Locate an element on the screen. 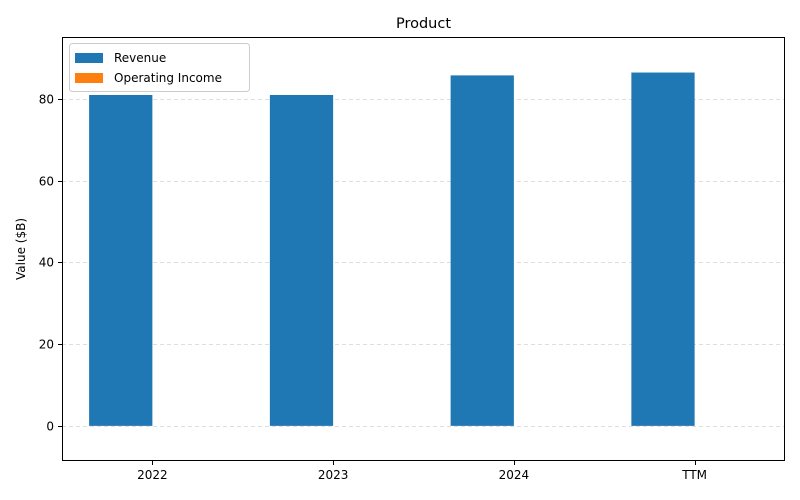 The height and width of the screenshot is (500, 800). x-tick-label: 2022 is located at coordinates (152, 475).